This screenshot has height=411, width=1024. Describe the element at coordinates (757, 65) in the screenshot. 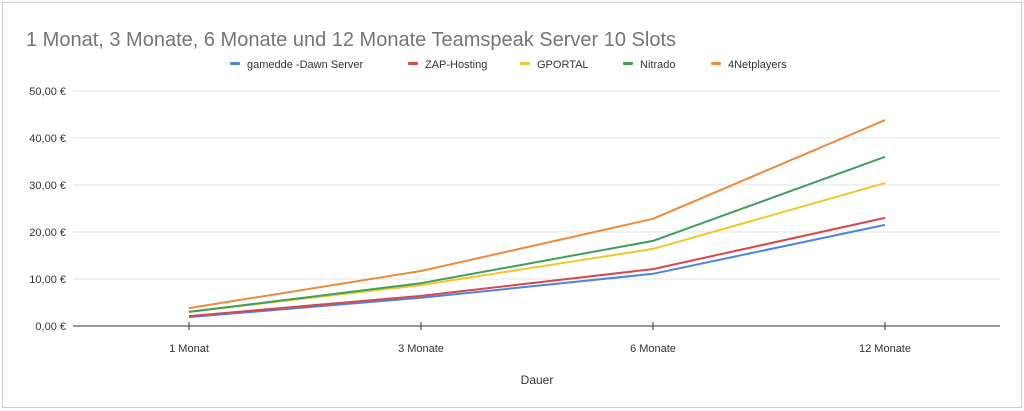

I see `legend-label: 4Netplayers` at that location.